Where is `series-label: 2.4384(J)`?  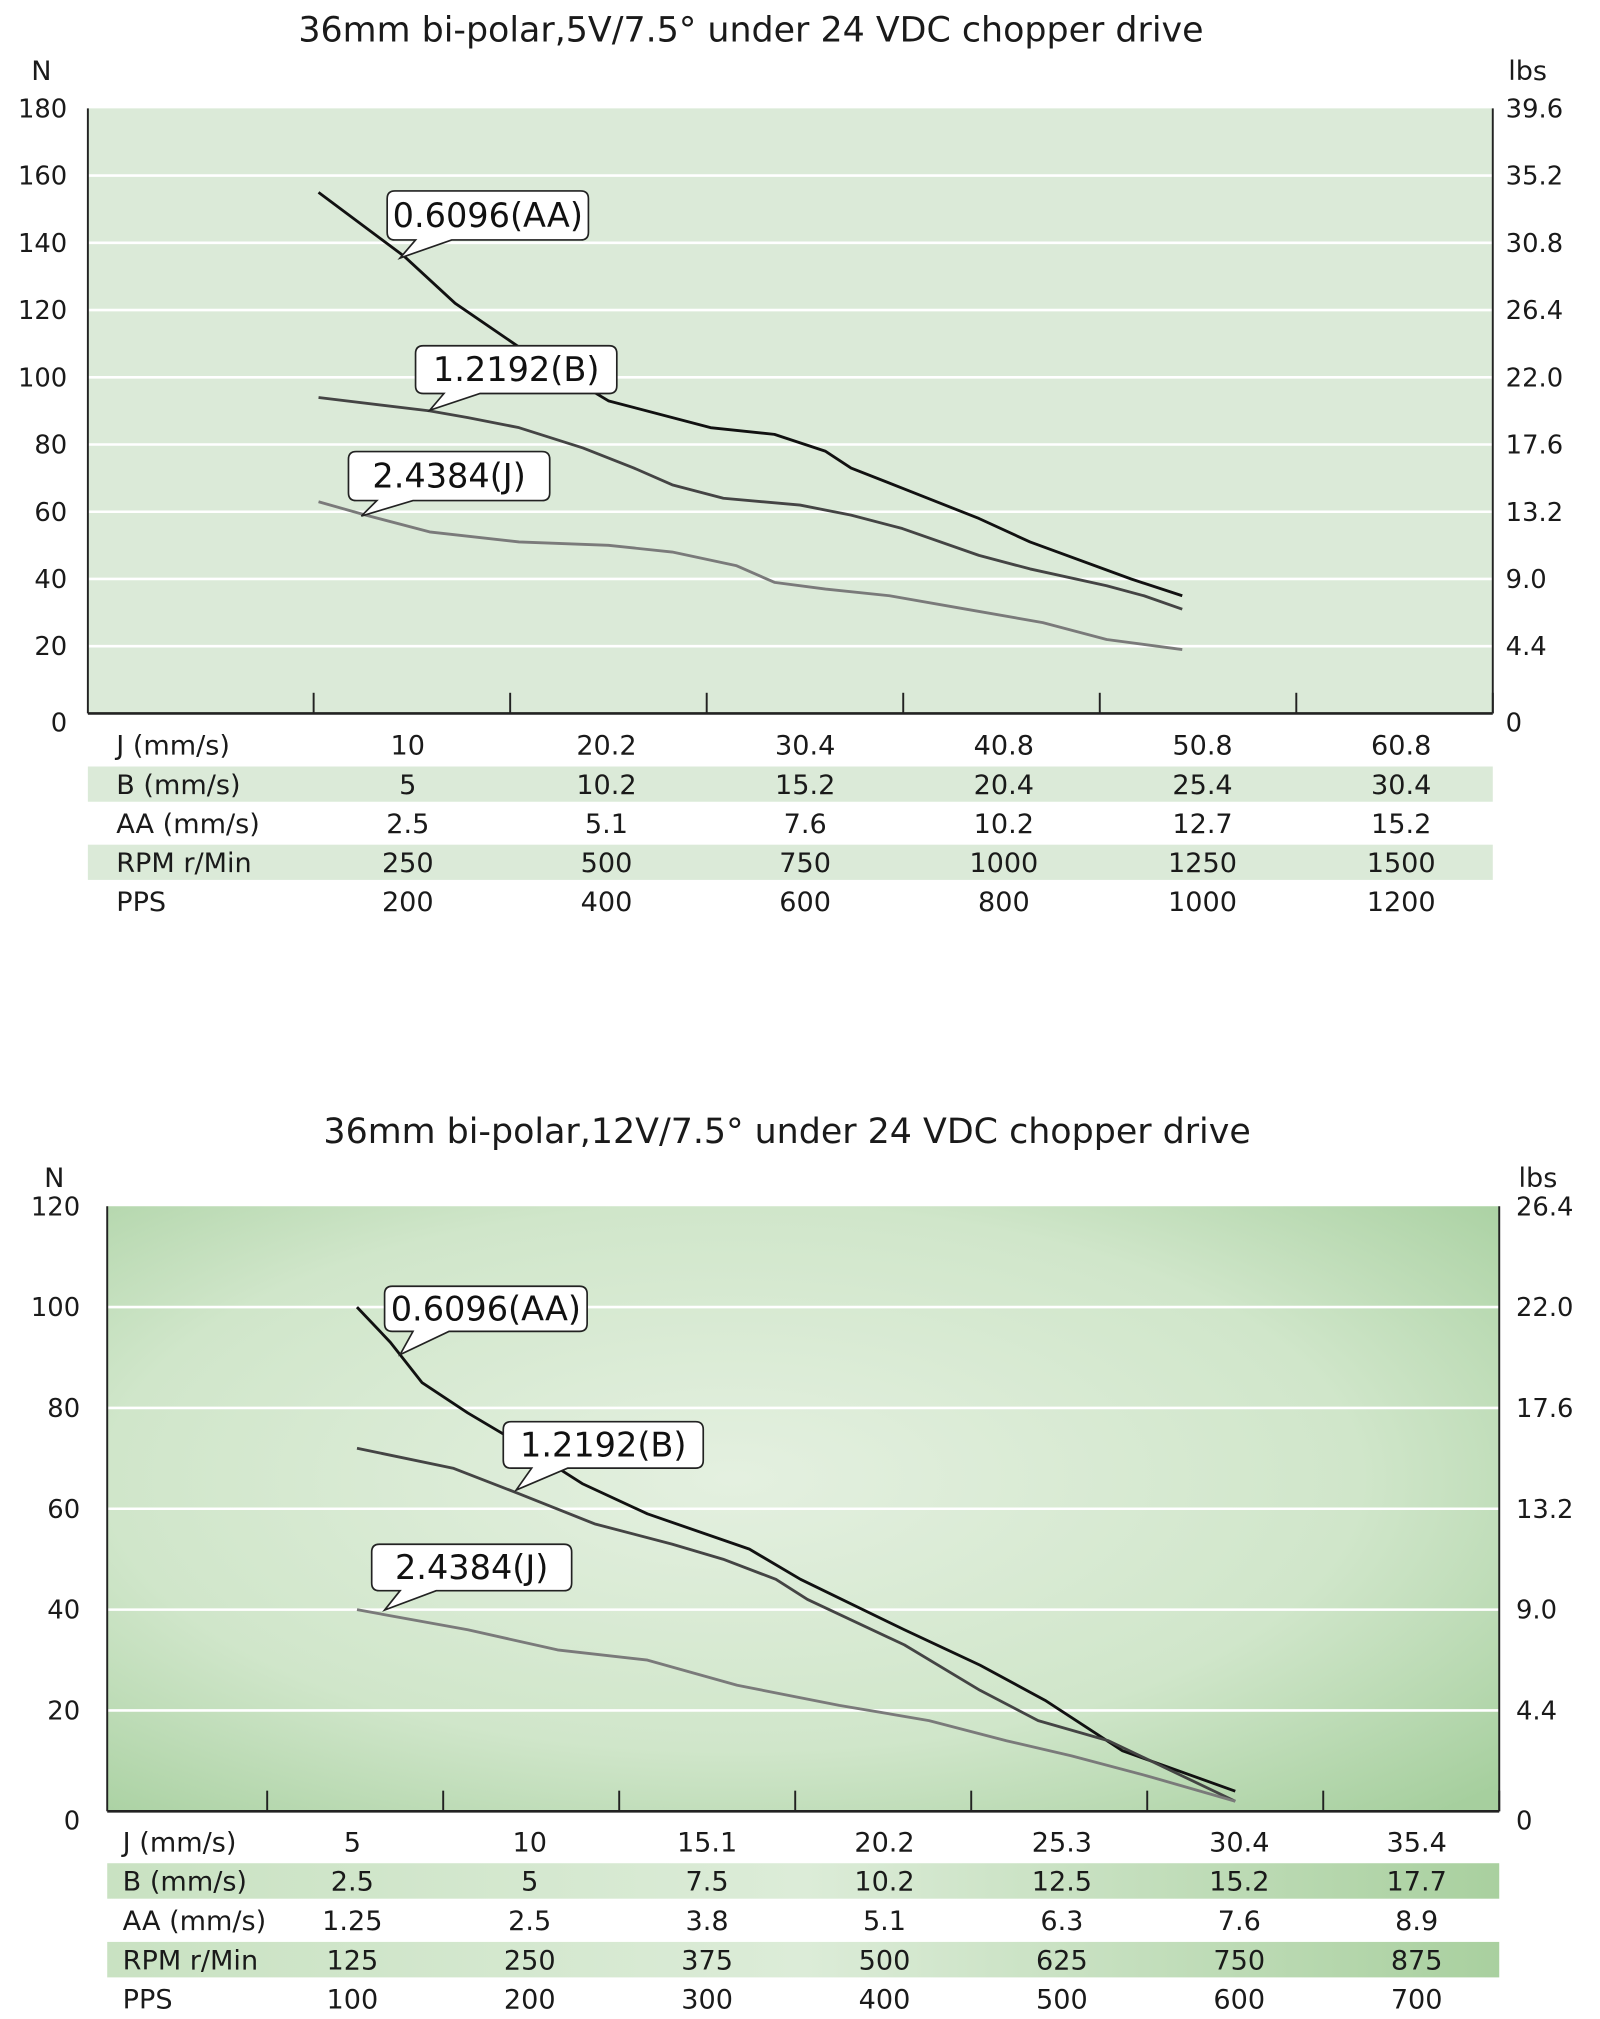 series-label: 2.4384(J) is located at coordinates (448, 476).